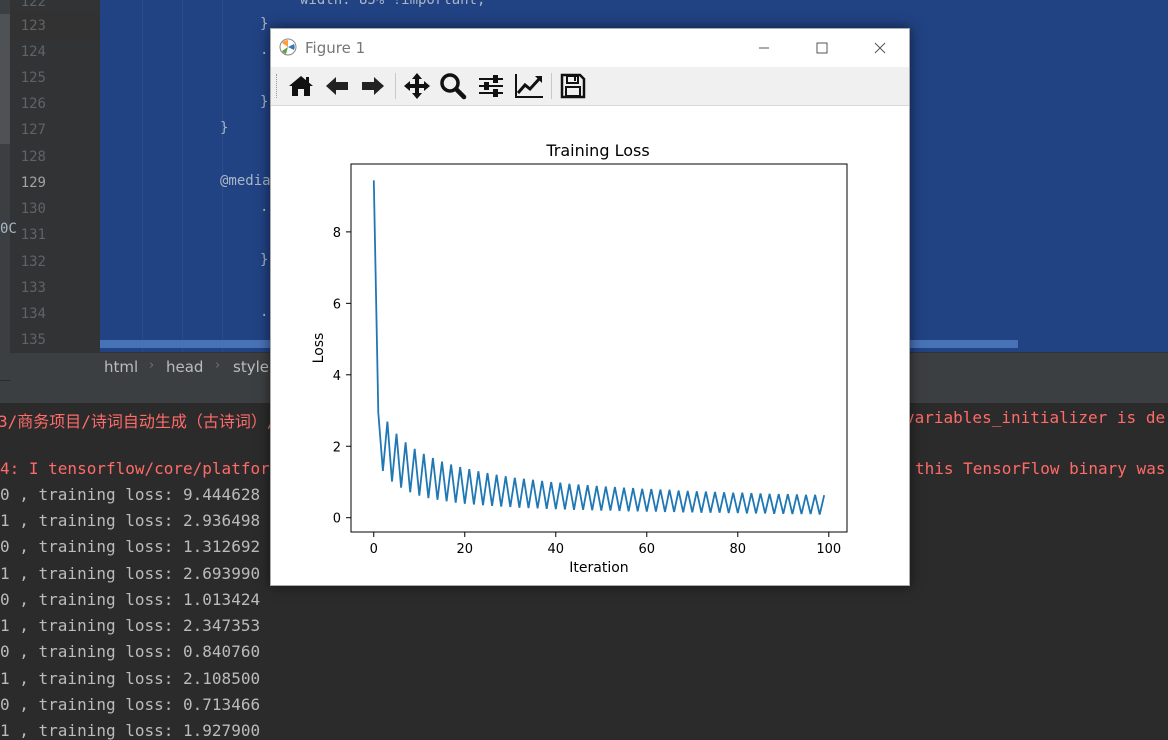 The height and width of the screenshot is (740, 1168). I want to click on x-tick-label: 100, so click(828, 549).